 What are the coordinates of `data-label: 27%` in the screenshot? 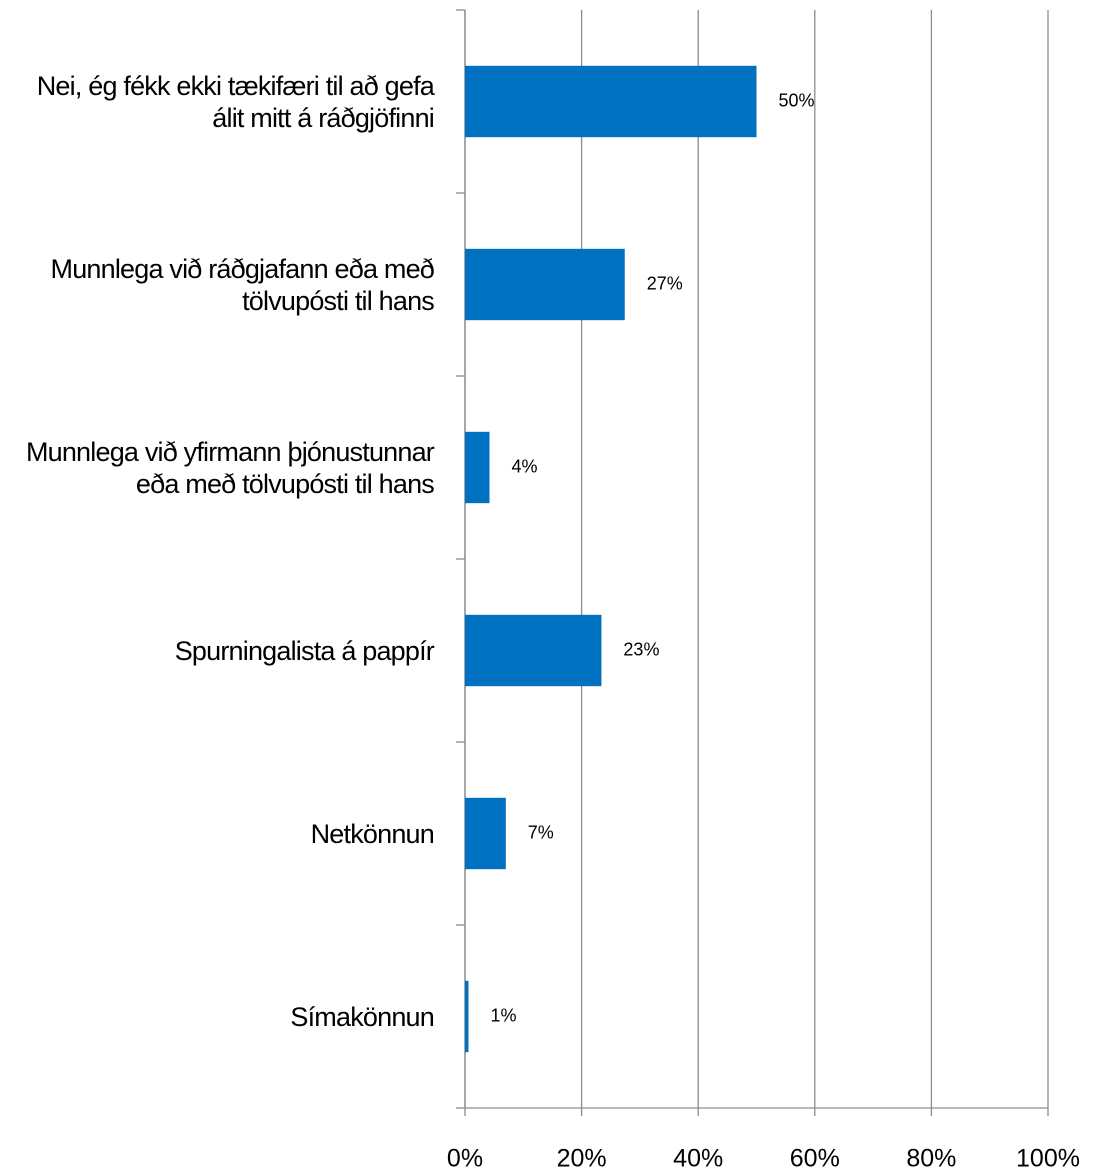 It's located at (665, 283).